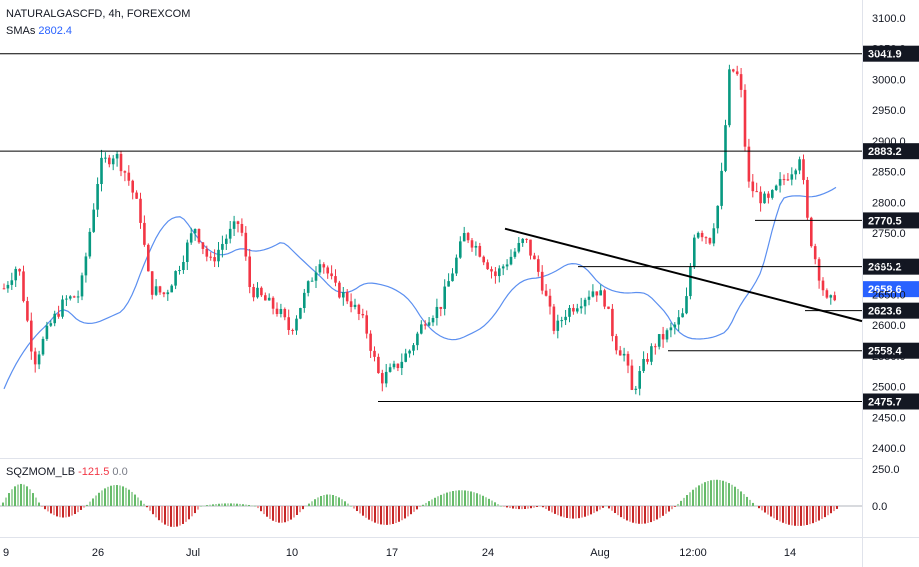 Image resolution: width=919 pixels, height=567 pixels. Describe the element at coordinates (488, 553) in the screenshot. I see `time-tick: 24` at that location.